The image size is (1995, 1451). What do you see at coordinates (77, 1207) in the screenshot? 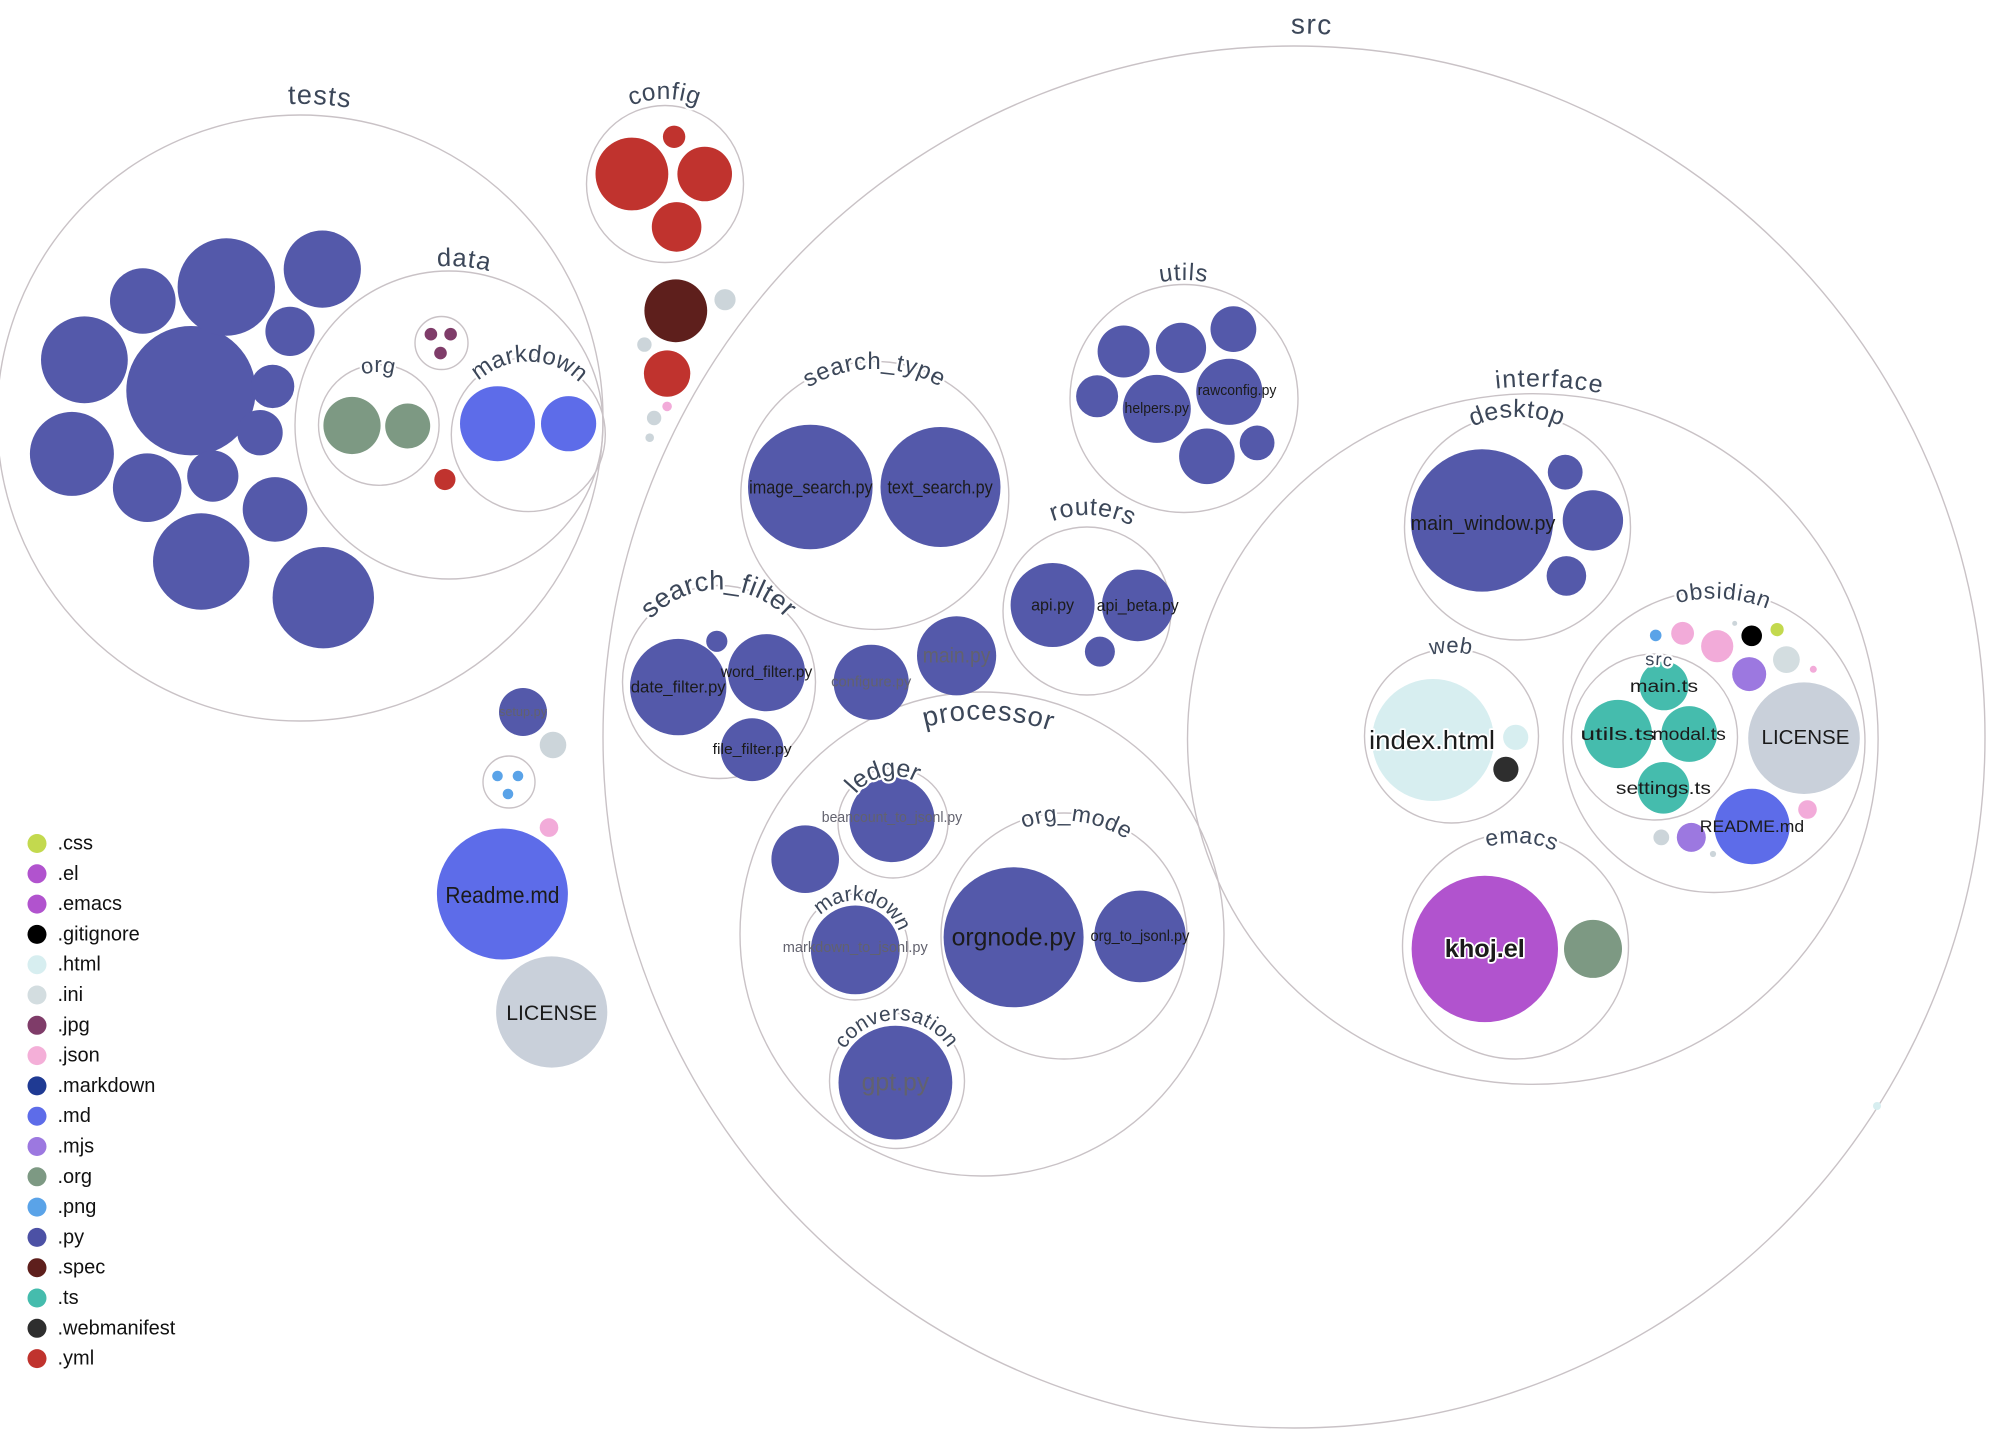
I see `svg-text: .png` at bounding box center [77, 1207].